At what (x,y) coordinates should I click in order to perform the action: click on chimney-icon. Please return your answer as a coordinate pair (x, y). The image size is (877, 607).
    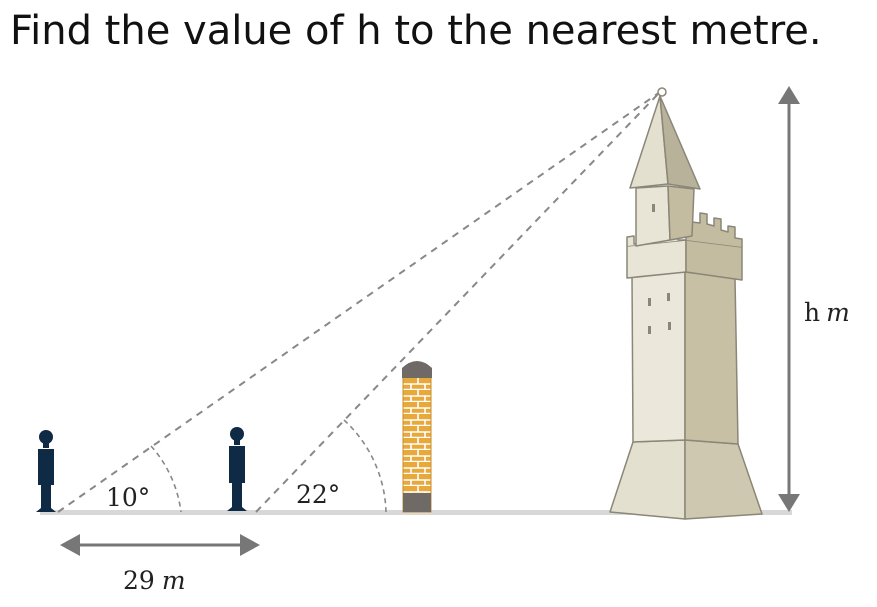
    Looking at the image, I should click on (417, 437).